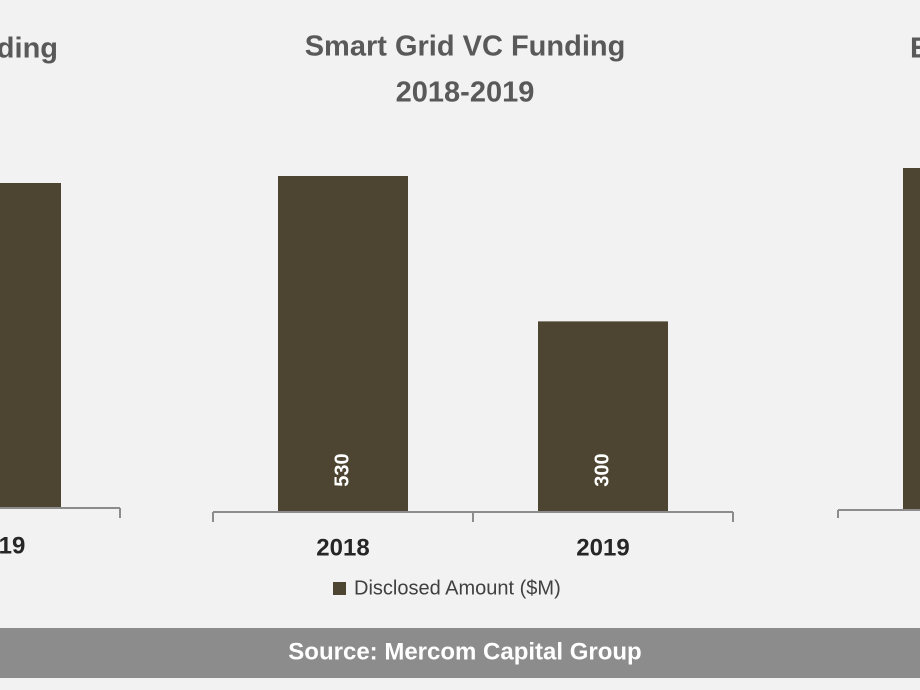 The image size is (920, 690). Describe the element at coordinates (464, 651) in the screenshot. I see `footer-text: Source: Mercom Capital Group` at that location.